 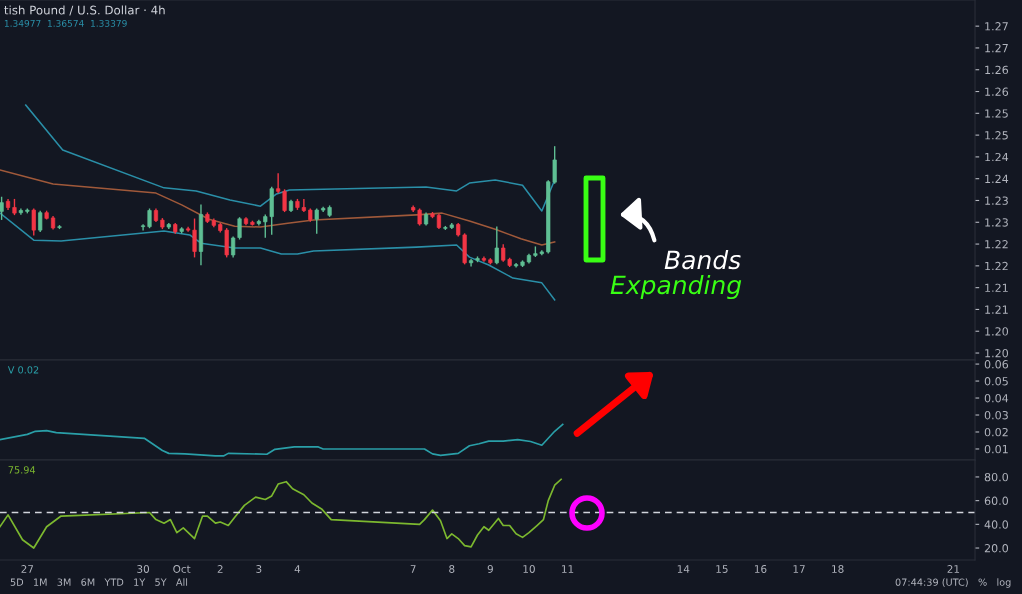 I want to click on text: 75.94, so click(x=22, y=470).